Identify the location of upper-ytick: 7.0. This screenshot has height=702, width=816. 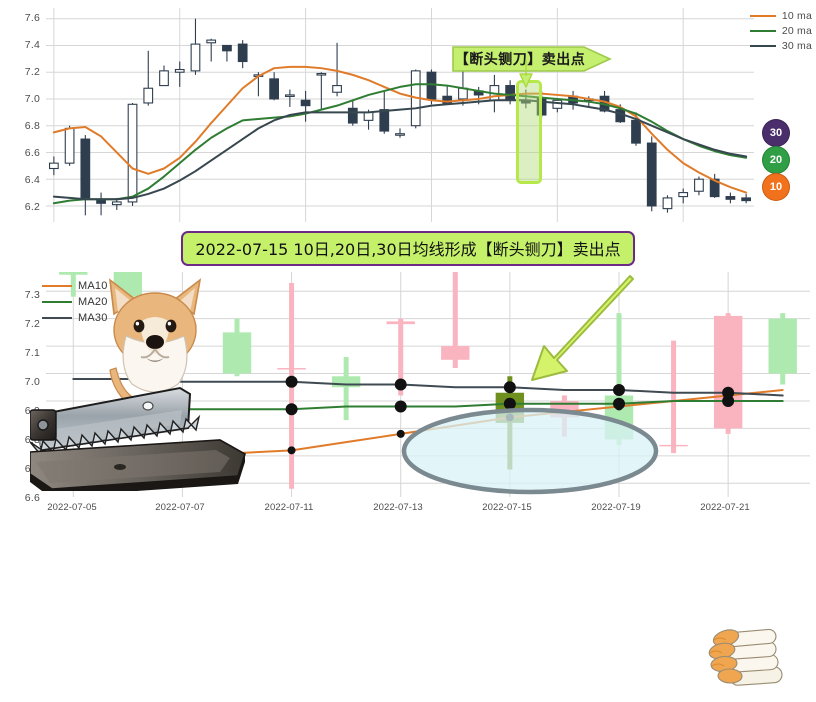
(32, 99).